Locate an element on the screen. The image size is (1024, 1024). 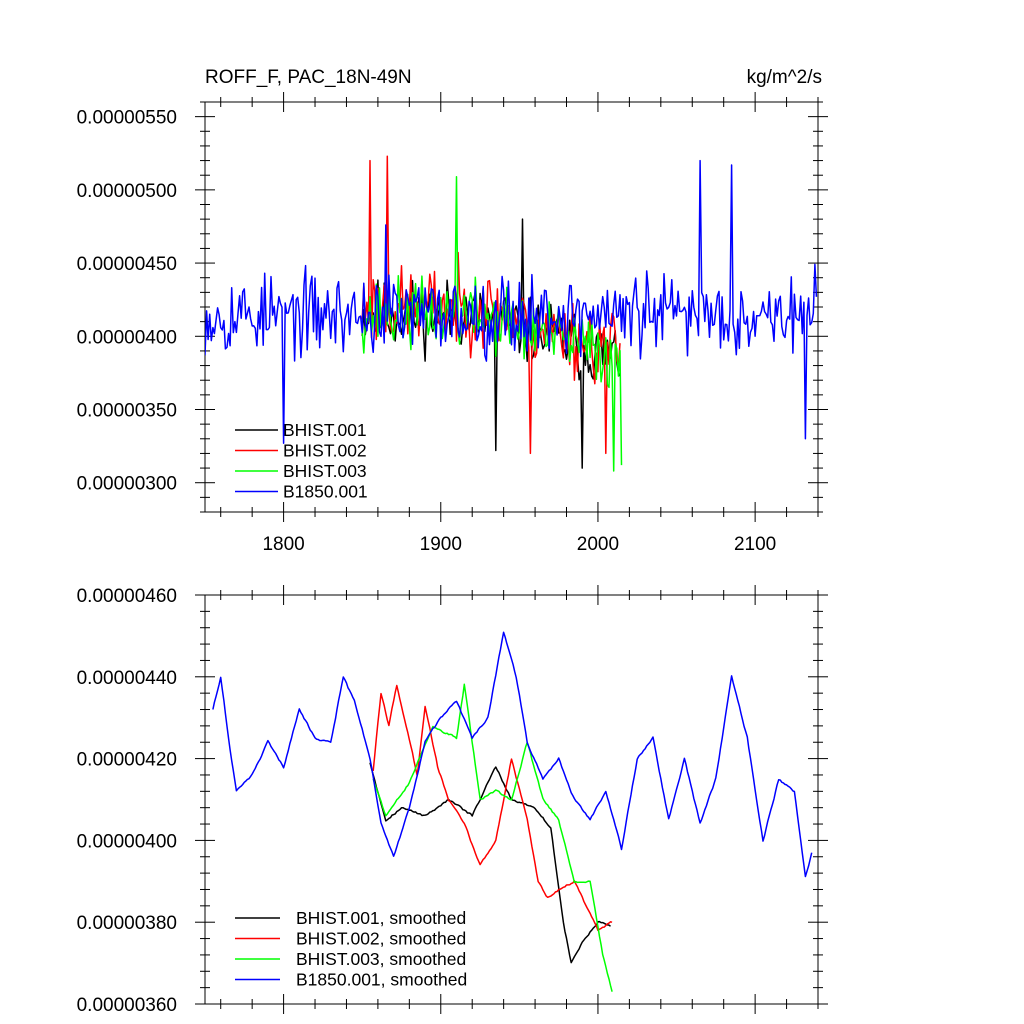
chart-title-units: kg/m^2/s is located at coordinates (784, 77).